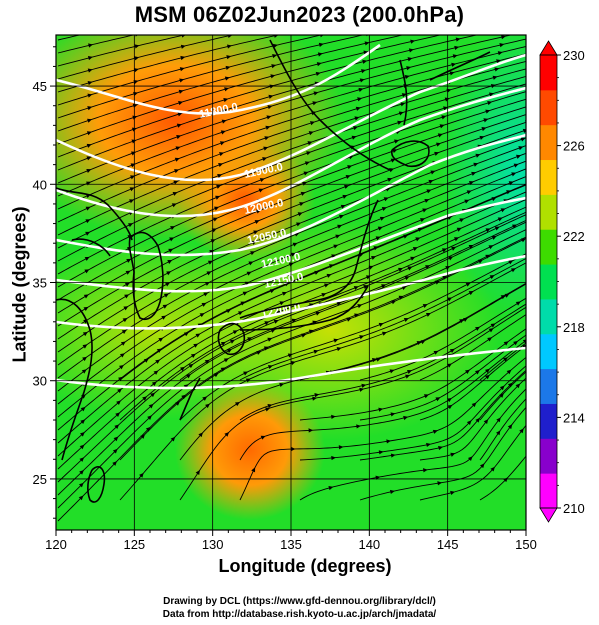 This screenshot has height=625, width=599. I want to click on y-axis-label: Latitude (degrees), so click(19, 284).